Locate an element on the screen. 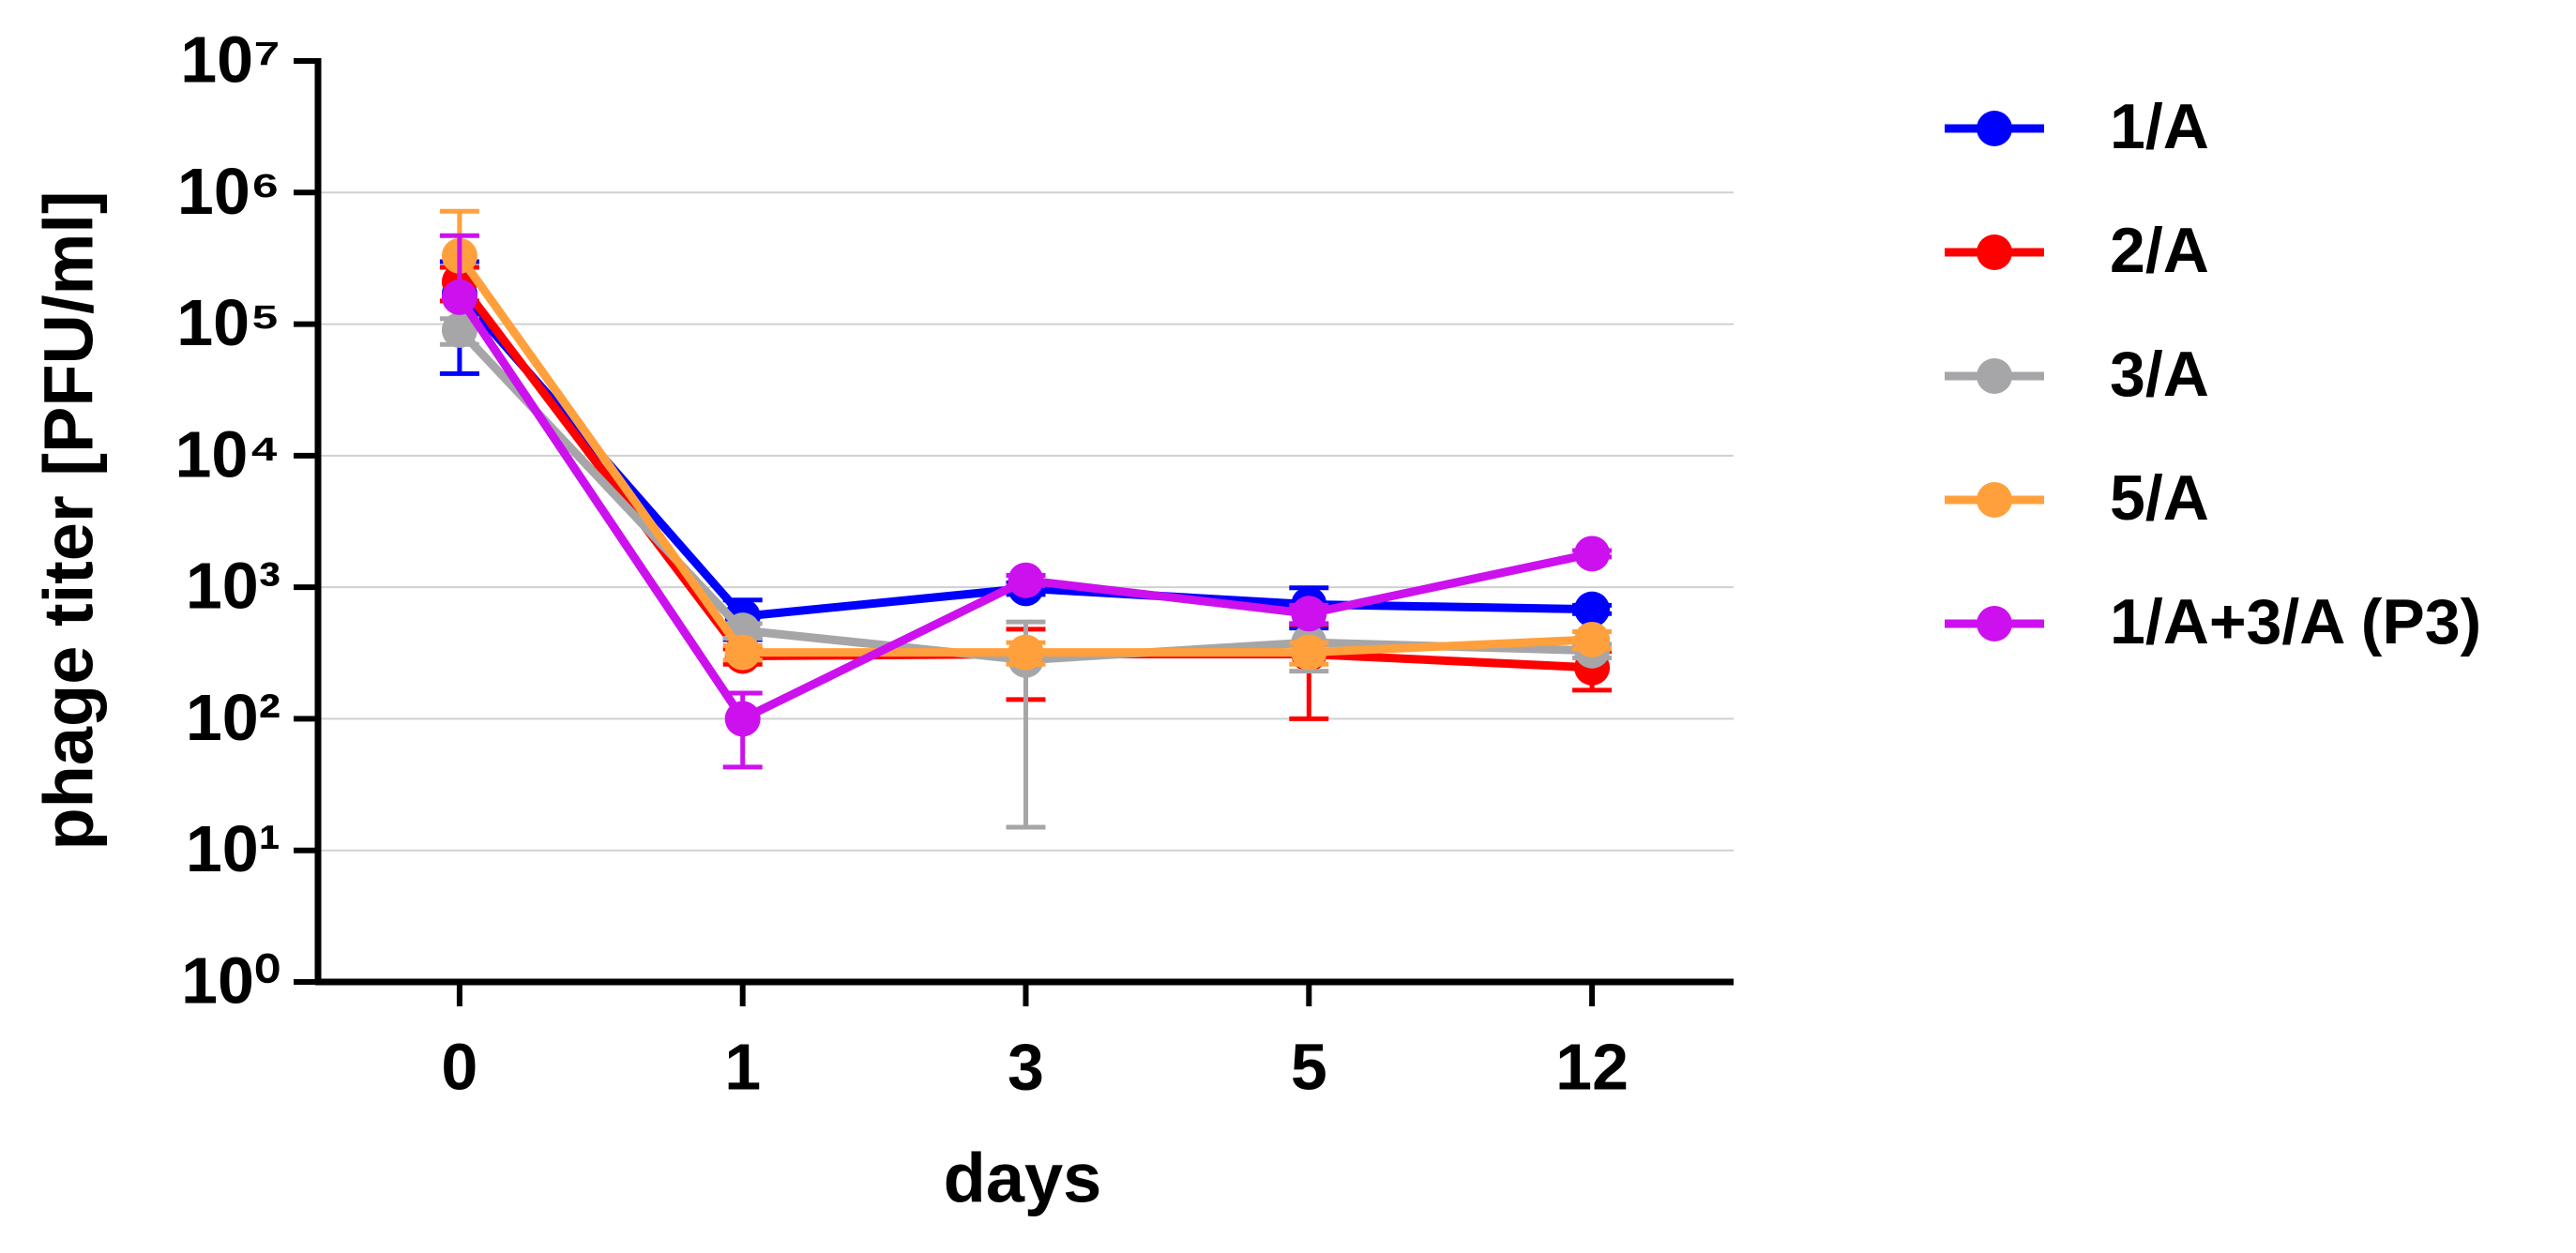 The image size is (2576, 1253). x-tick-label: 3 is located at coordinates (1026, 1066).